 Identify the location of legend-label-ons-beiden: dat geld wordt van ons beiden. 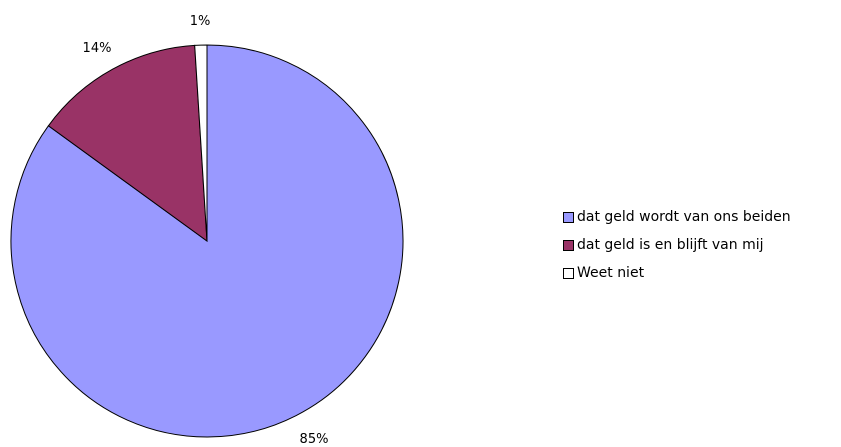
(684, 217).